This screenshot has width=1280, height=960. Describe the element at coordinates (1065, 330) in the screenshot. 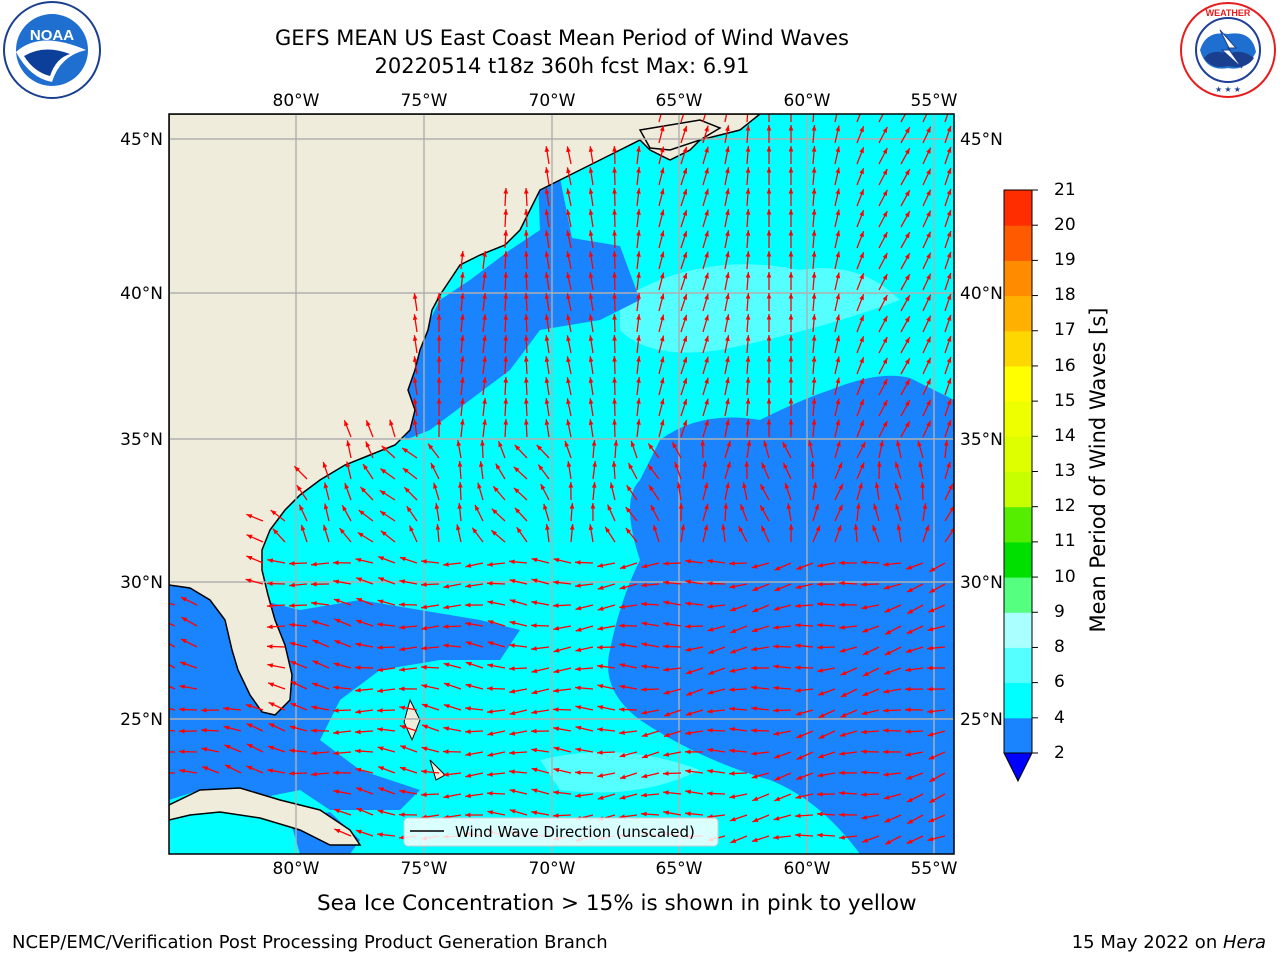

I see `colorbar-tick: 17` at that location.